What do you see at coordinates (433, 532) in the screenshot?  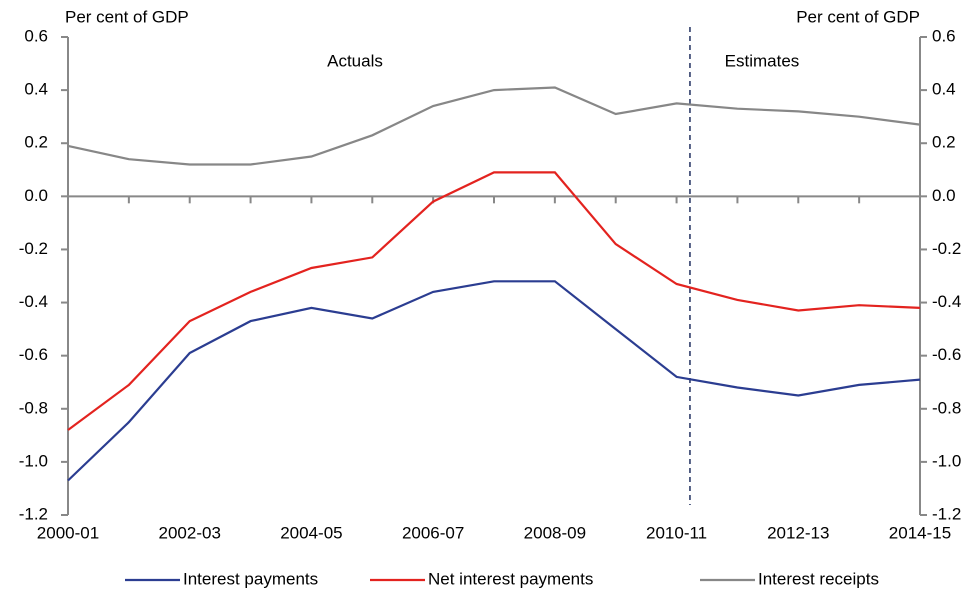 I see `x-tick-label: 2006-07` at bounding box center [433, 532].